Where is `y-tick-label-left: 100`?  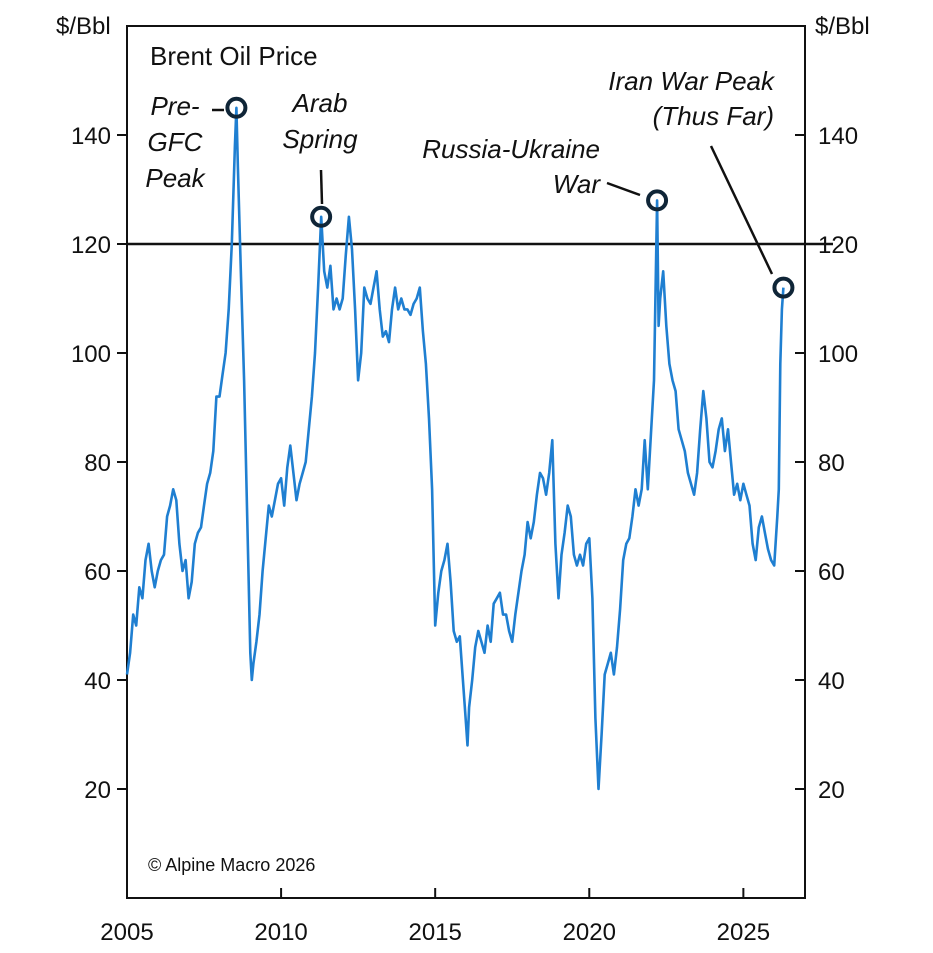 y-tick-label-left: 100 is located at coordinates (91, 354).